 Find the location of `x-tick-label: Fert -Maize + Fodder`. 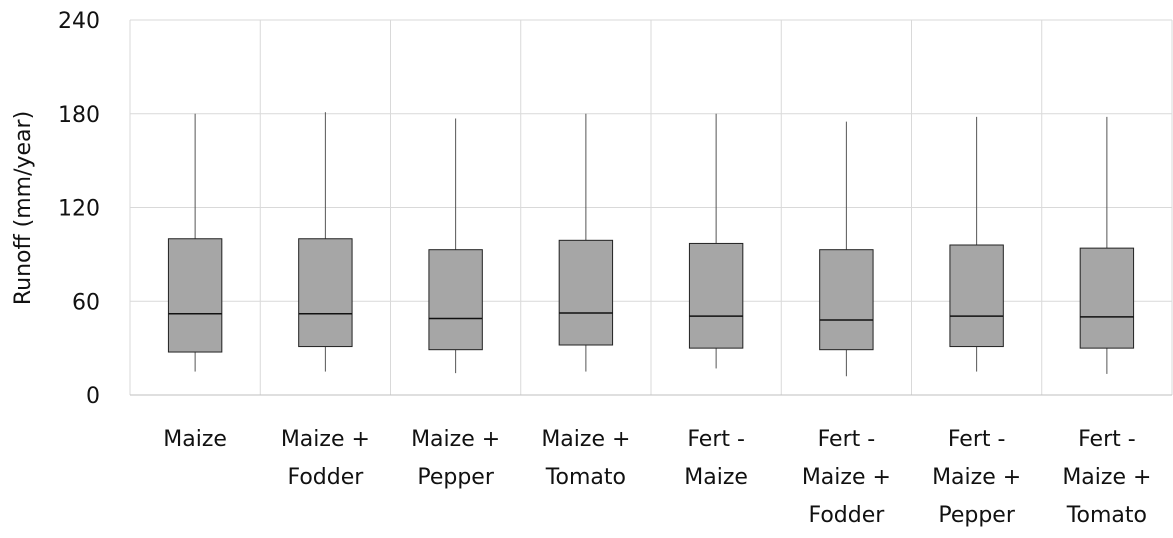

x-tick-label: Fert -Maize + Fodder is located at coordinates (846, 477).